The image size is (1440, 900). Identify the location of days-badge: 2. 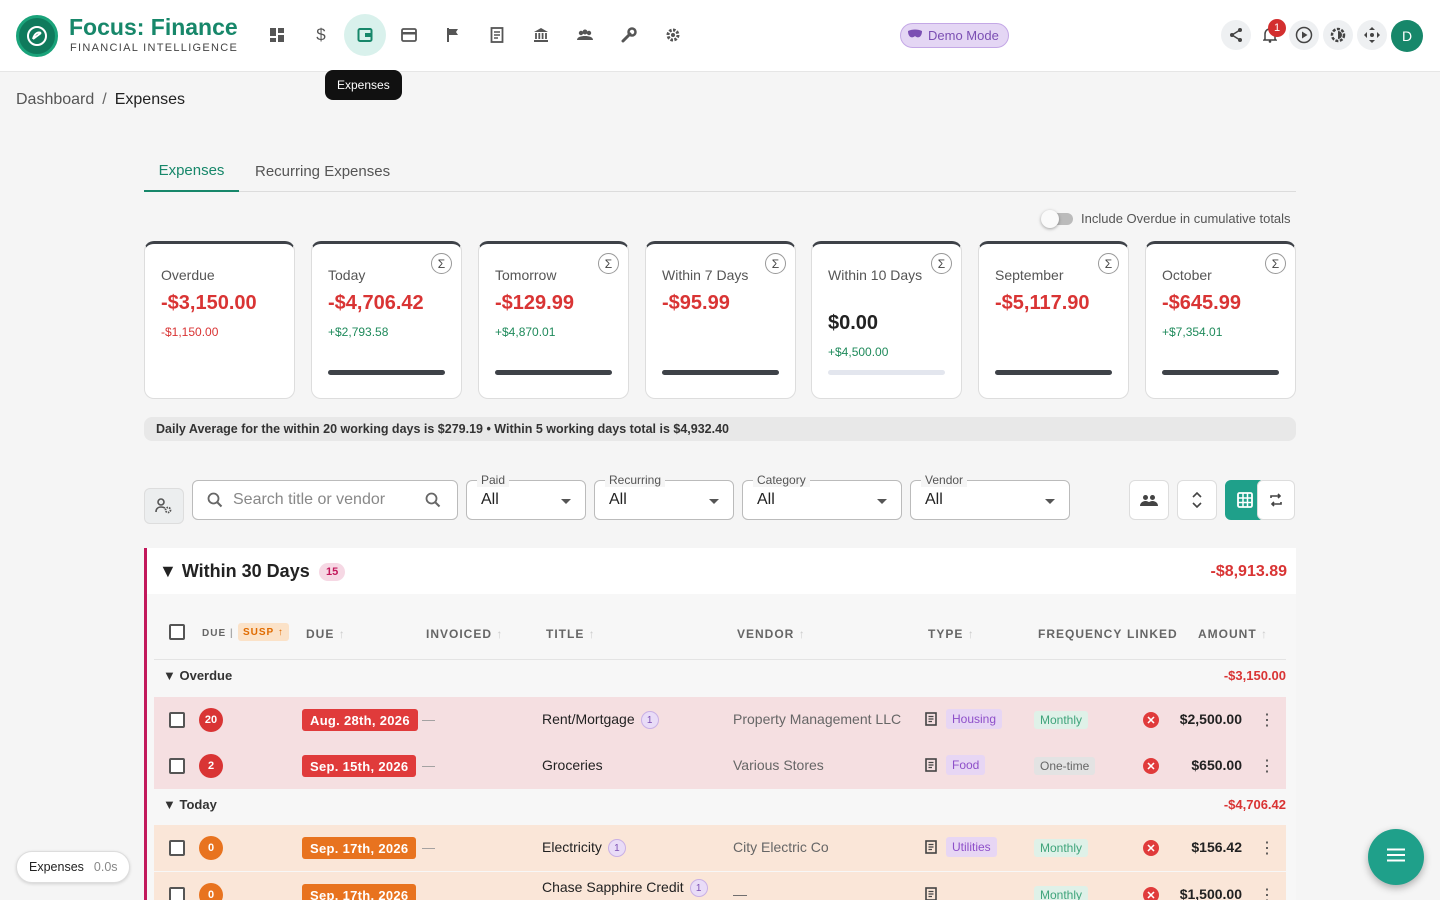
(211, 766).